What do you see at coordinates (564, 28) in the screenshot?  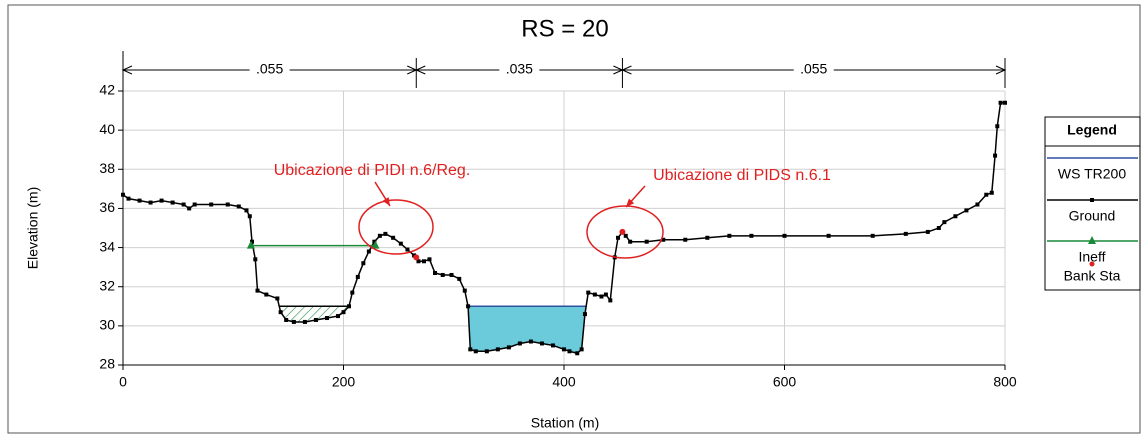 I see `chart-title: RS = 20` at bounding box center [564, 28].